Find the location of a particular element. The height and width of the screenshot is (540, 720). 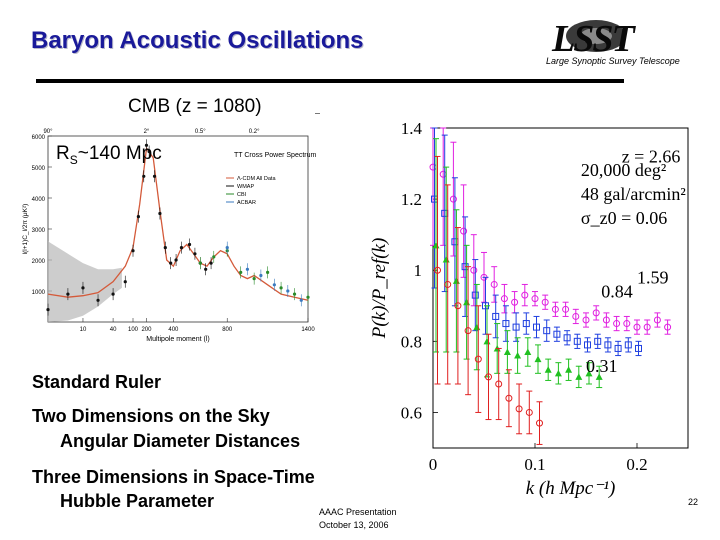

cmb-xtick-label: 200 is located at coordinates (146, 330).